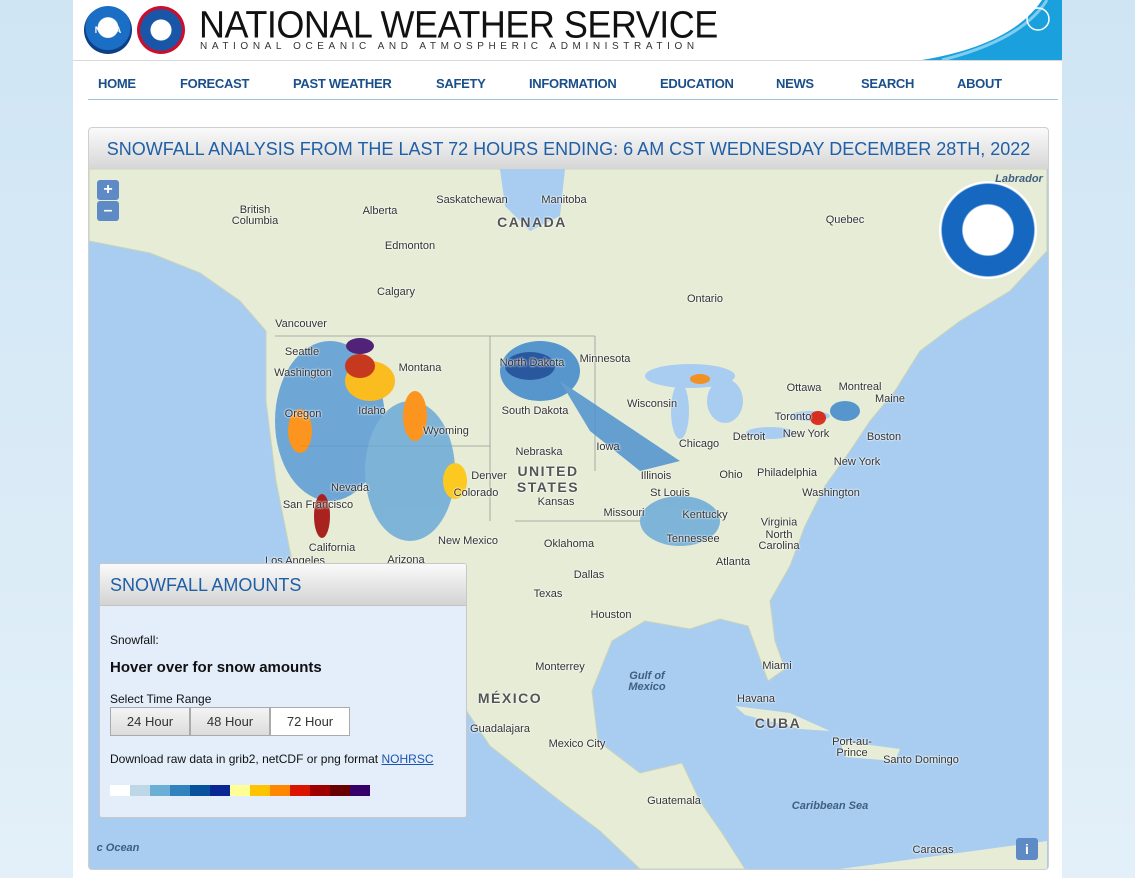  What do you see at coordinates (118, 848) in the screenshot?
I see `map-label: c Ocean` at bounding box center [118, 848].